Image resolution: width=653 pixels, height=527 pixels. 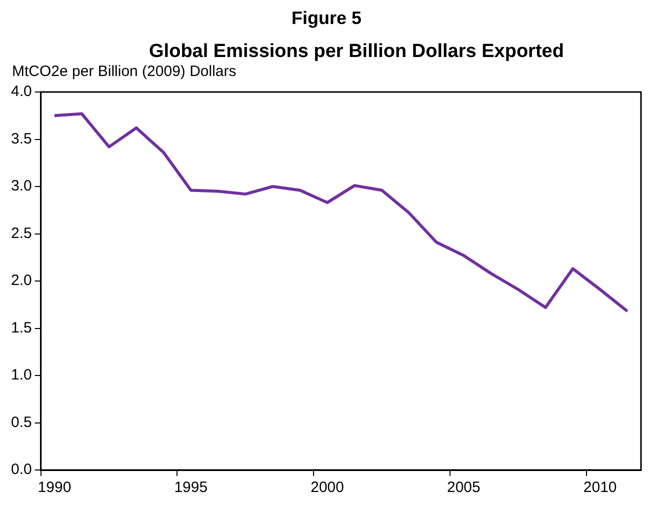 What do you see at coordinates (21, 139) in the screenshot?
I see `y-tick-label: 3.5` at bounding box center [21, 139].